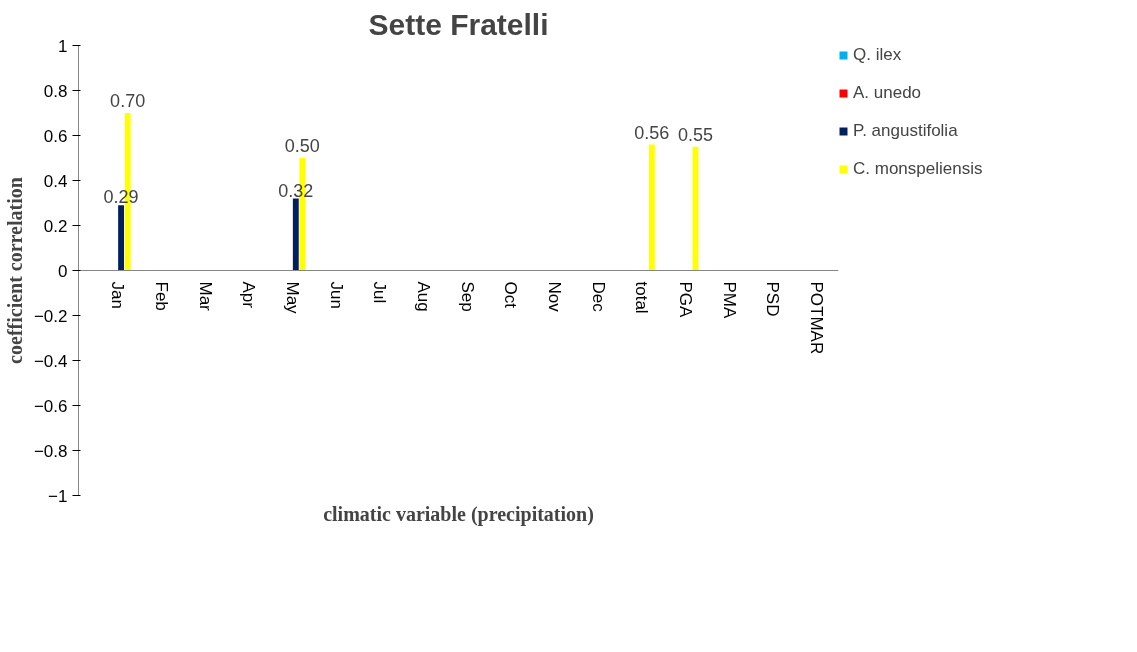 This screenshot has width=1137, height=652. Describe the element at coordinates (458, 24) in the screenshot. I see `chart-title: Sette Fratelli` at that location.